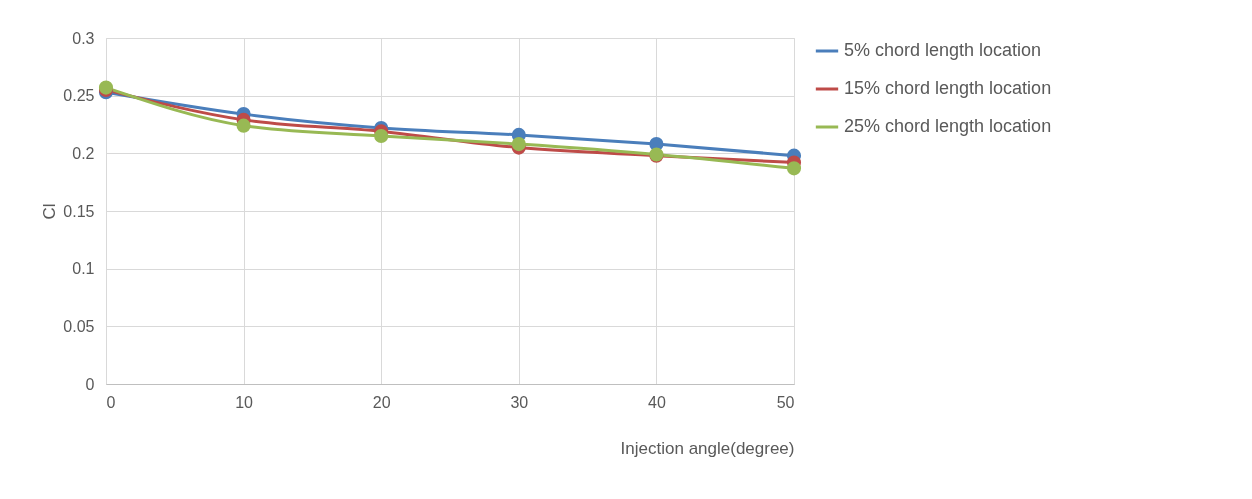 Image resolution: width=1252 pixels, height=499 pixels. I want to click on y-tick-label: 0.05, so click(79, 326).